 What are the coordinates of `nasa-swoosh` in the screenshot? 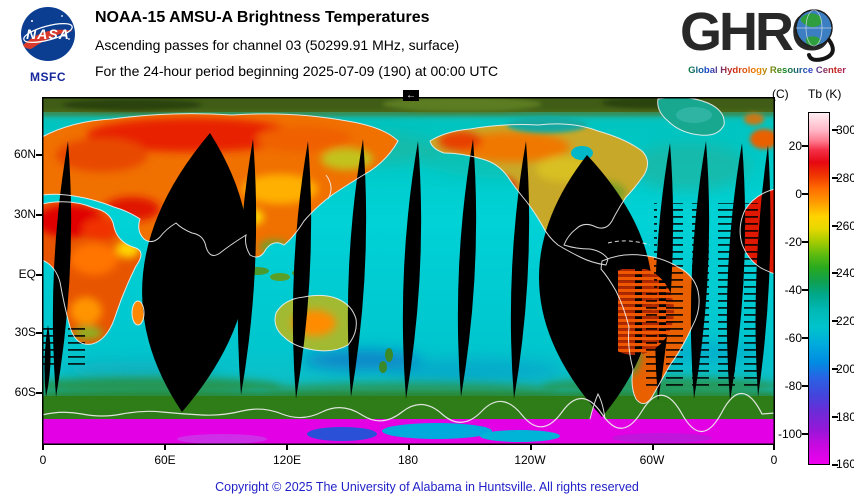 It's located at (48, 39).